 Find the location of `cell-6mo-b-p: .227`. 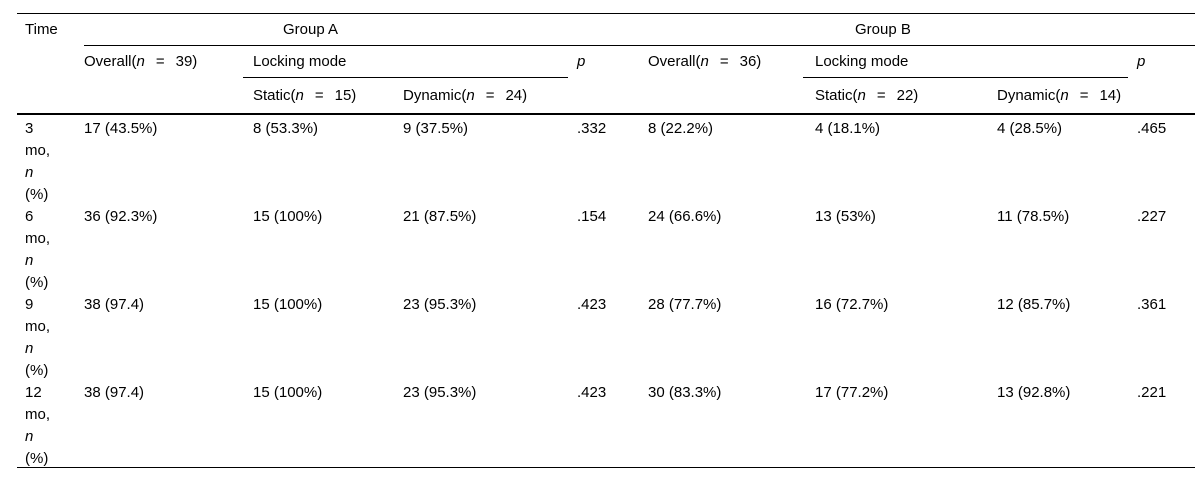

cell-6mo-b-p: .227 is located at coordinates (1152, 216).